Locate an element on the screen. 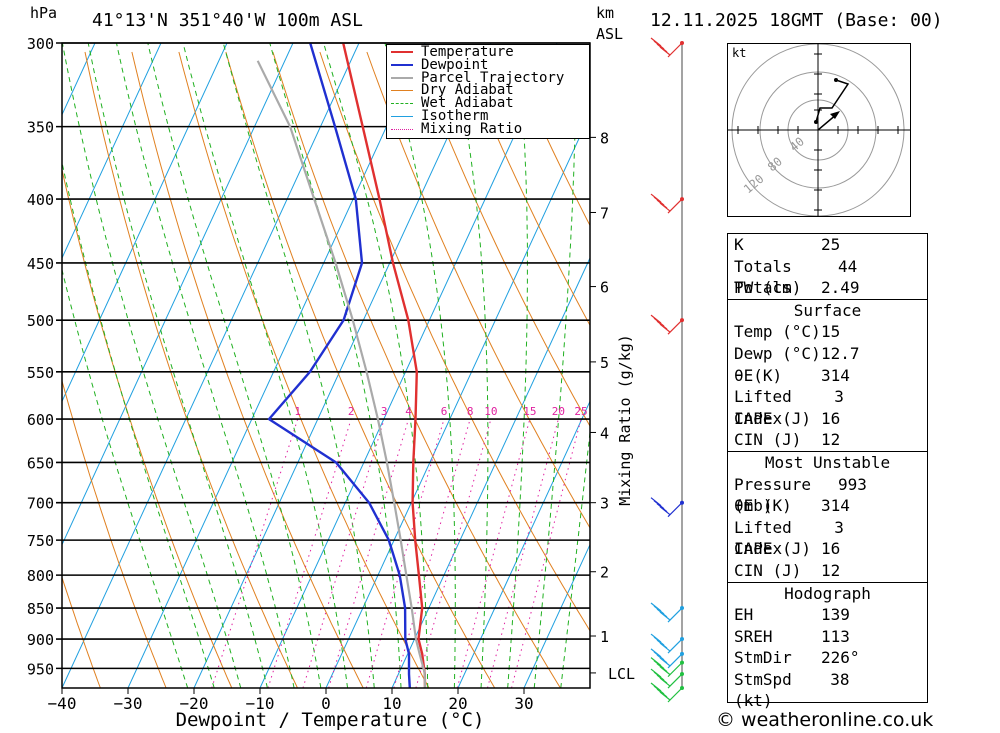  index-label: K is located at coordinates (739, 244).